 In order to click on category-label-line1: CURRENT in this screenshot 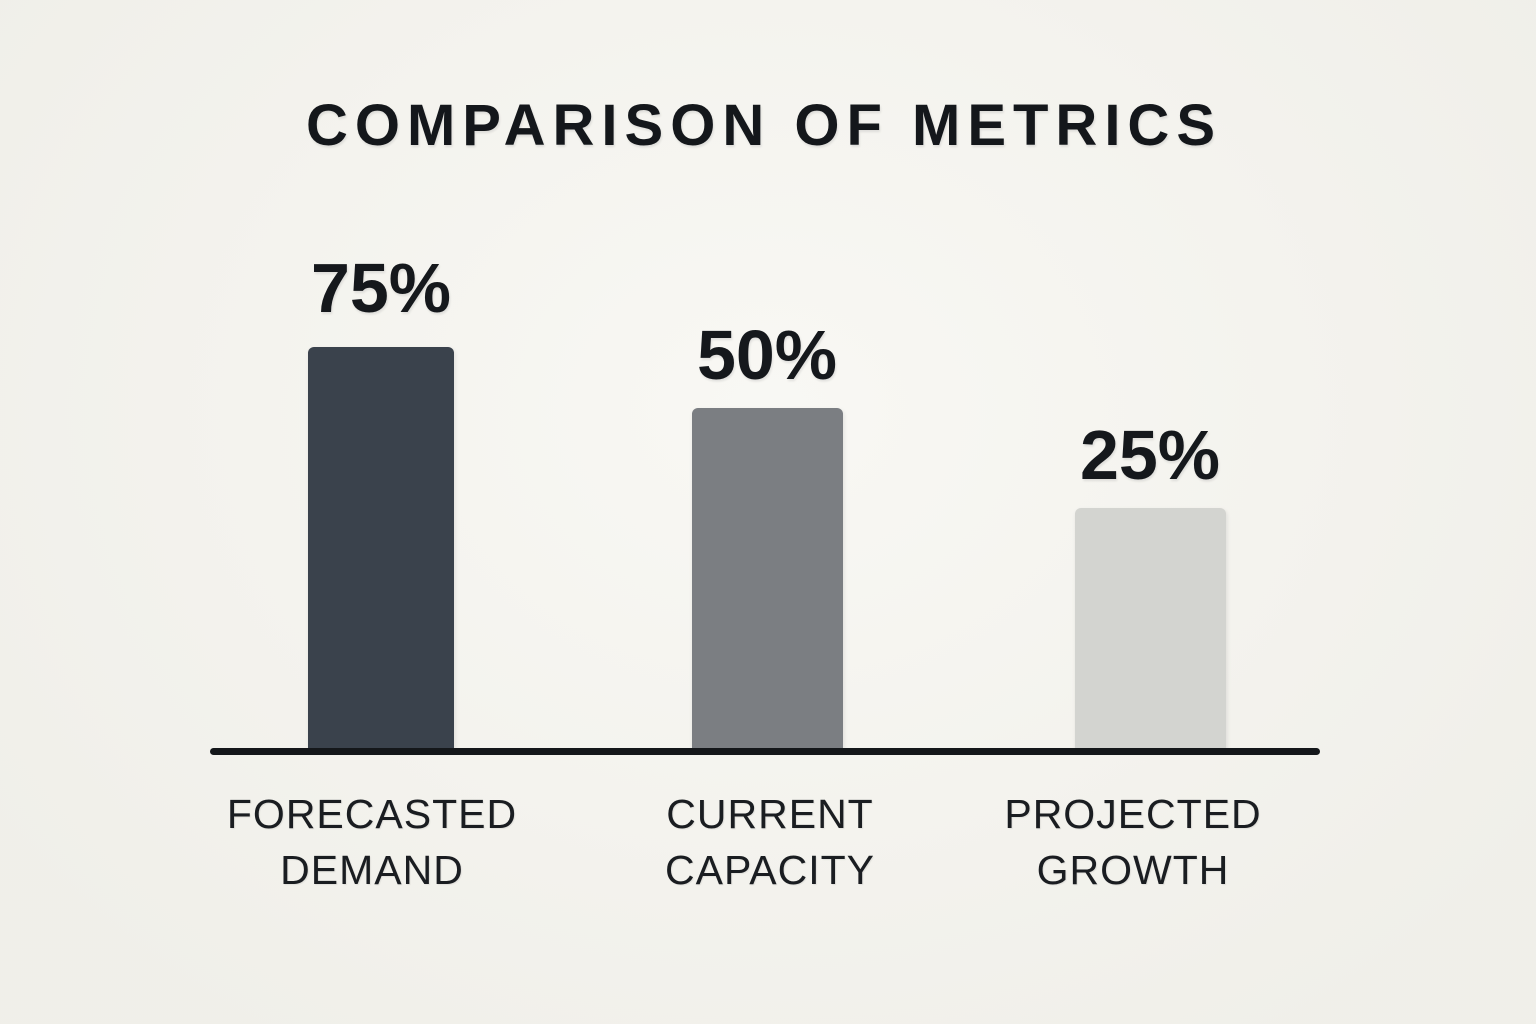, I will do `click(770, 814)`.